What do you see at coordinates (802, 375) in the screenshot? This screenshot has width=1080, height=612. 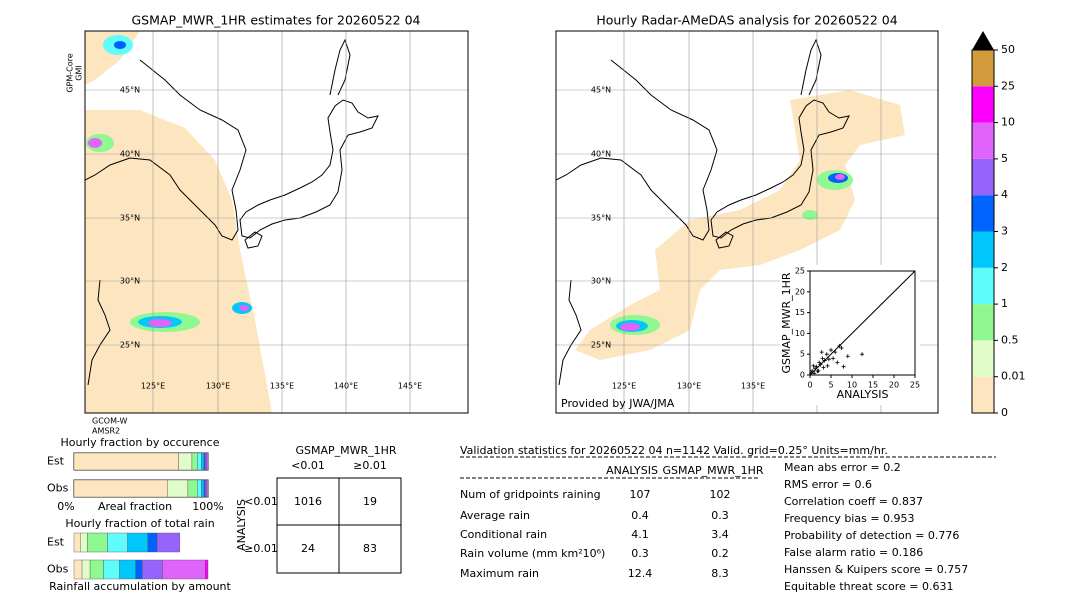 I see `y-tick-label: 0` at bounding box center [802, 375].